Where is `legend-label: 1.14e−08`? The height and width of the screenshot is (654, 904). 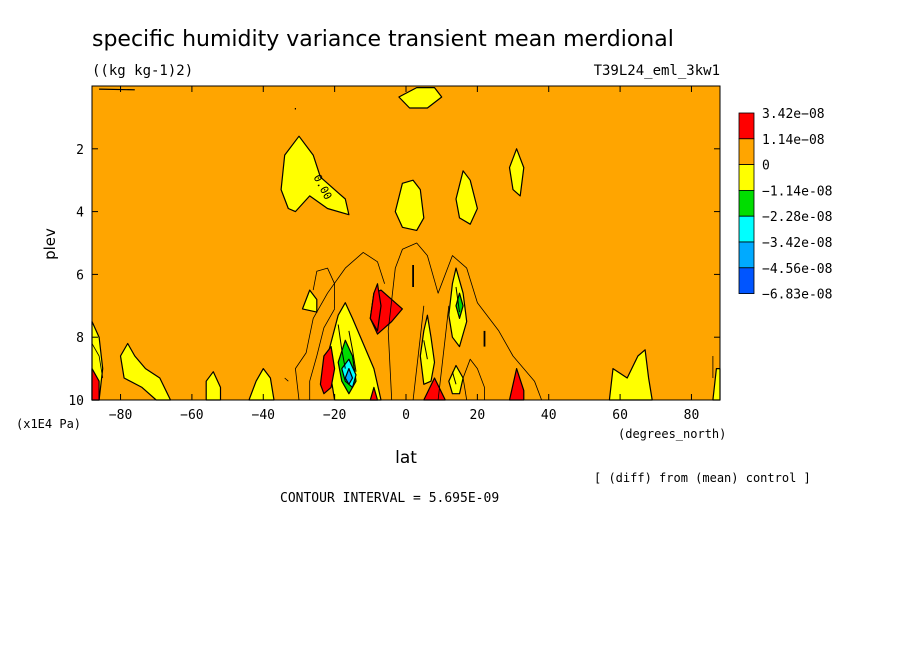 legend-label: 1.14e−08 is located at coordinates (793, 140).